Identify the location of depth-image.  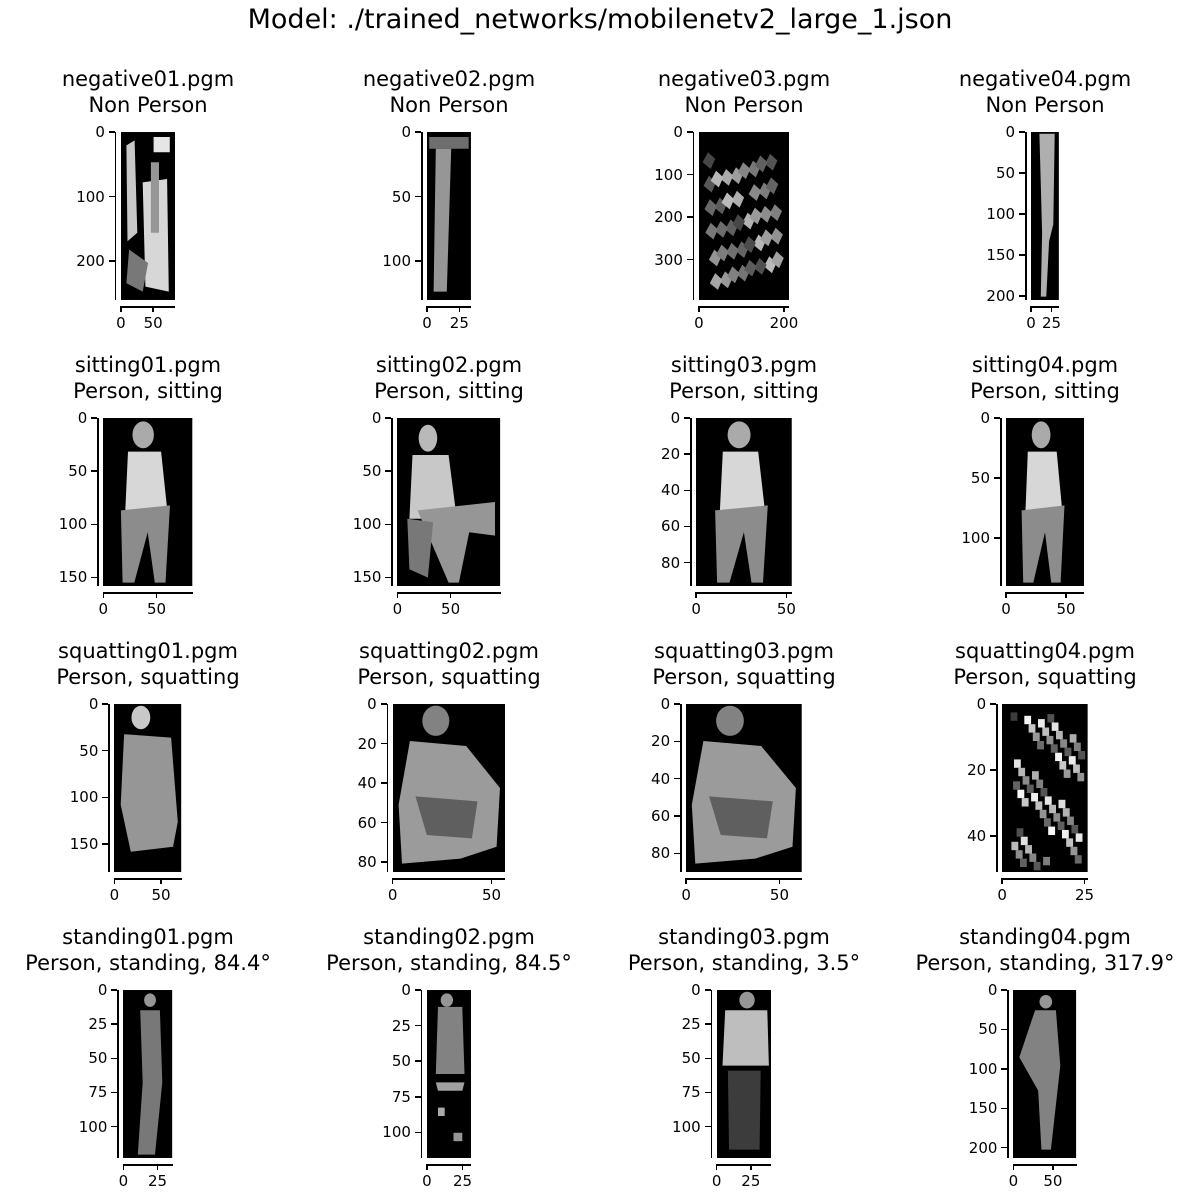
(449, 1074).